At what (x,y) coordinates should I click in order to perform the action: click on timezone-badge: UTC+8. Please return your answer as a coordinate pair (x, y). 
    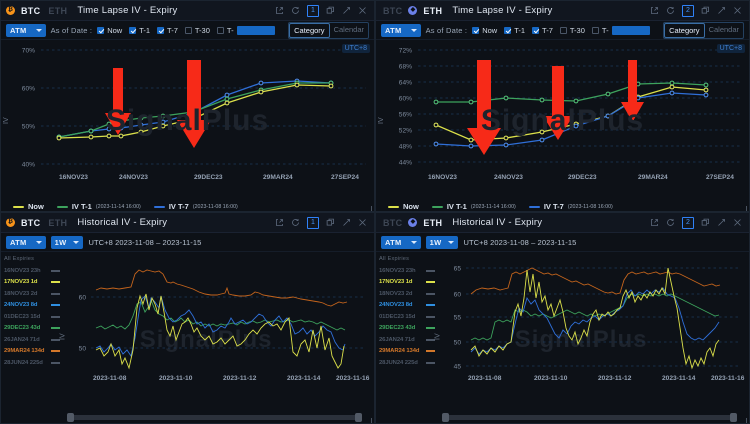
    Looking at the image, I should click on (355, 48).